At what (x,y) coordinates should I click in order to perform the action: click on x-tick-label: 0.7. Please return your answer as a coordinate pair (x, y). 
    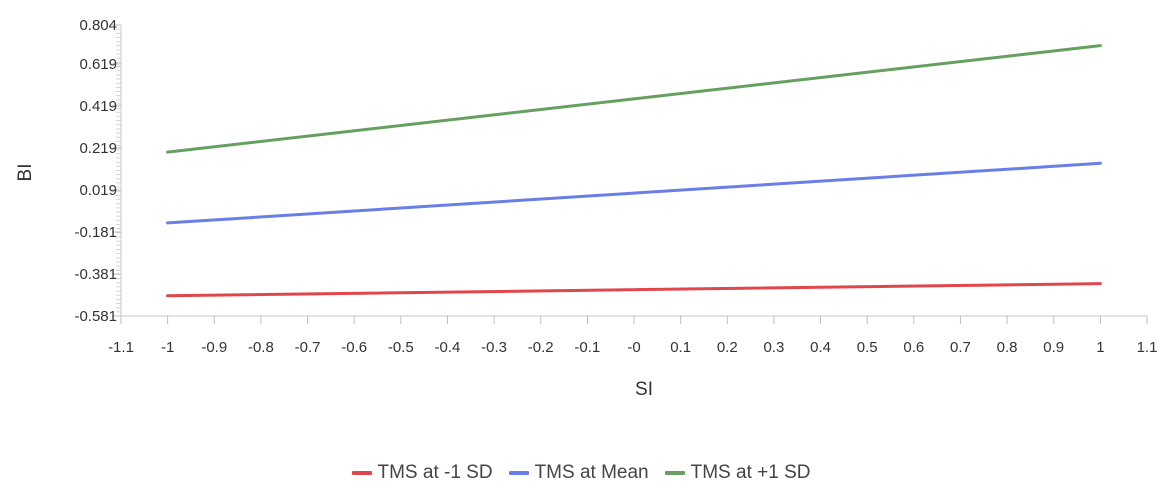
    Looking at the image, I should click on (960, 347).